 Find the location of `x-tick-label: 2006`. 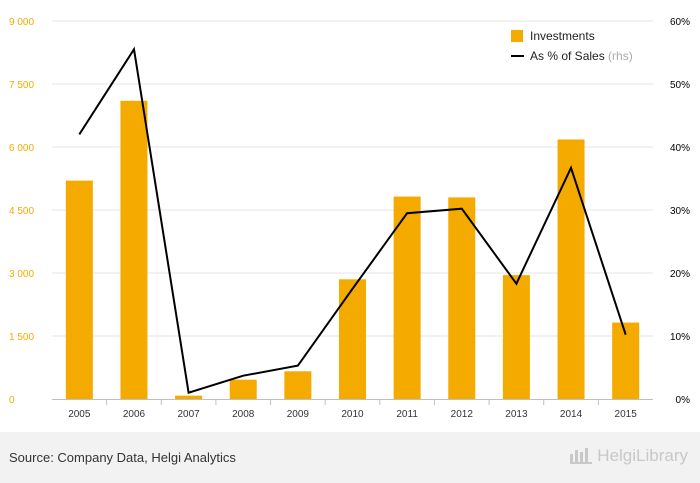

x-tick-label: 2006 is located at coordinates (134, 414).